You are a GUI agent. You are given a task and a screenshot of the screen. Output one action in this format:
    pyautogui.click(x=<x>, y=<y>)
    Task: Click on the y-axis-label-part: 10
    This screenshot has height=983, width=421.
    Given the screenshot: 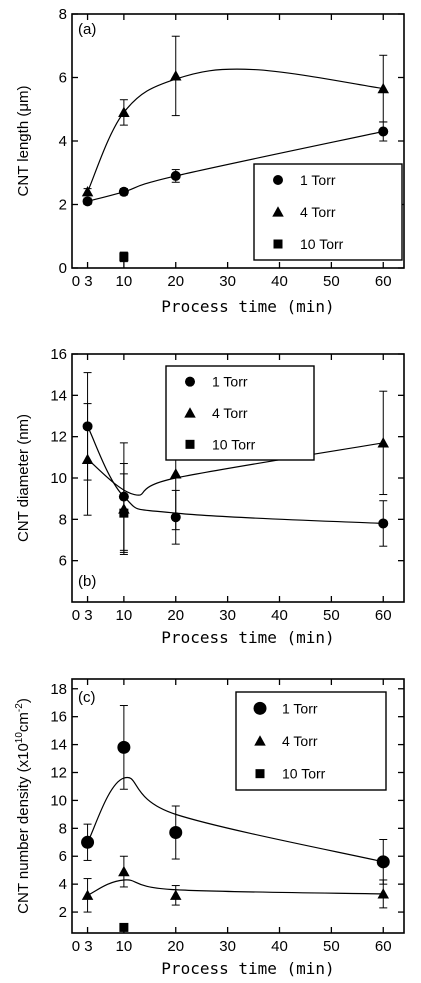 What is the action you would take?
    pyautogui.click(x=19, y=738)
    